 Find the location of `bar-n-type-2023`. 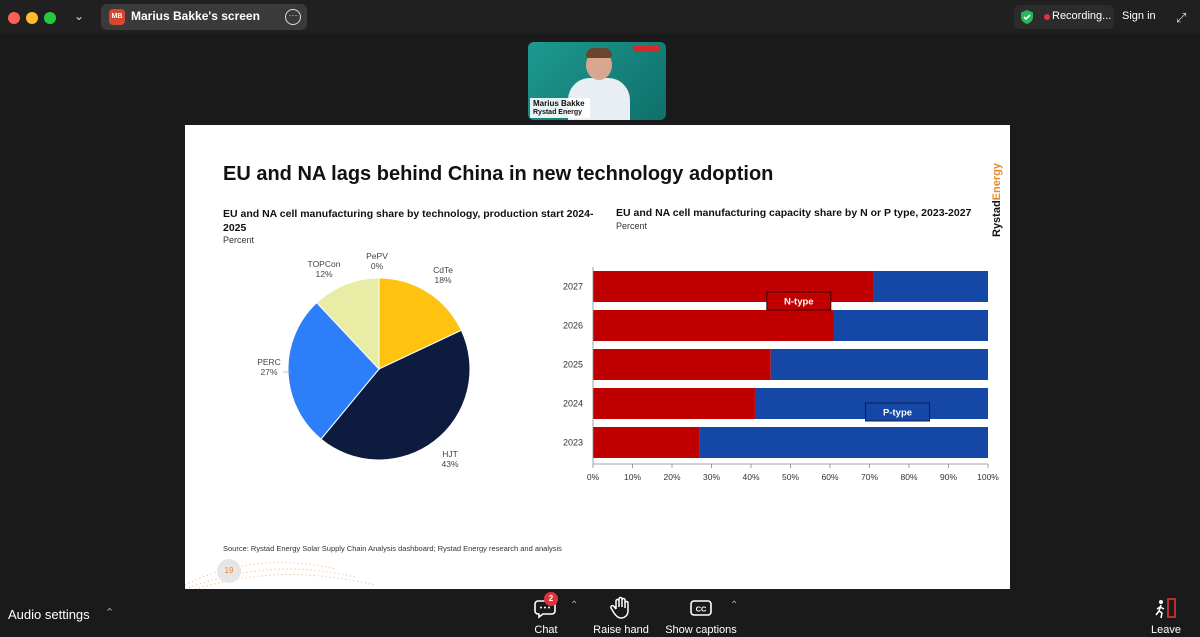

bar-n-type-2023 is located at coordinates (646, 442).